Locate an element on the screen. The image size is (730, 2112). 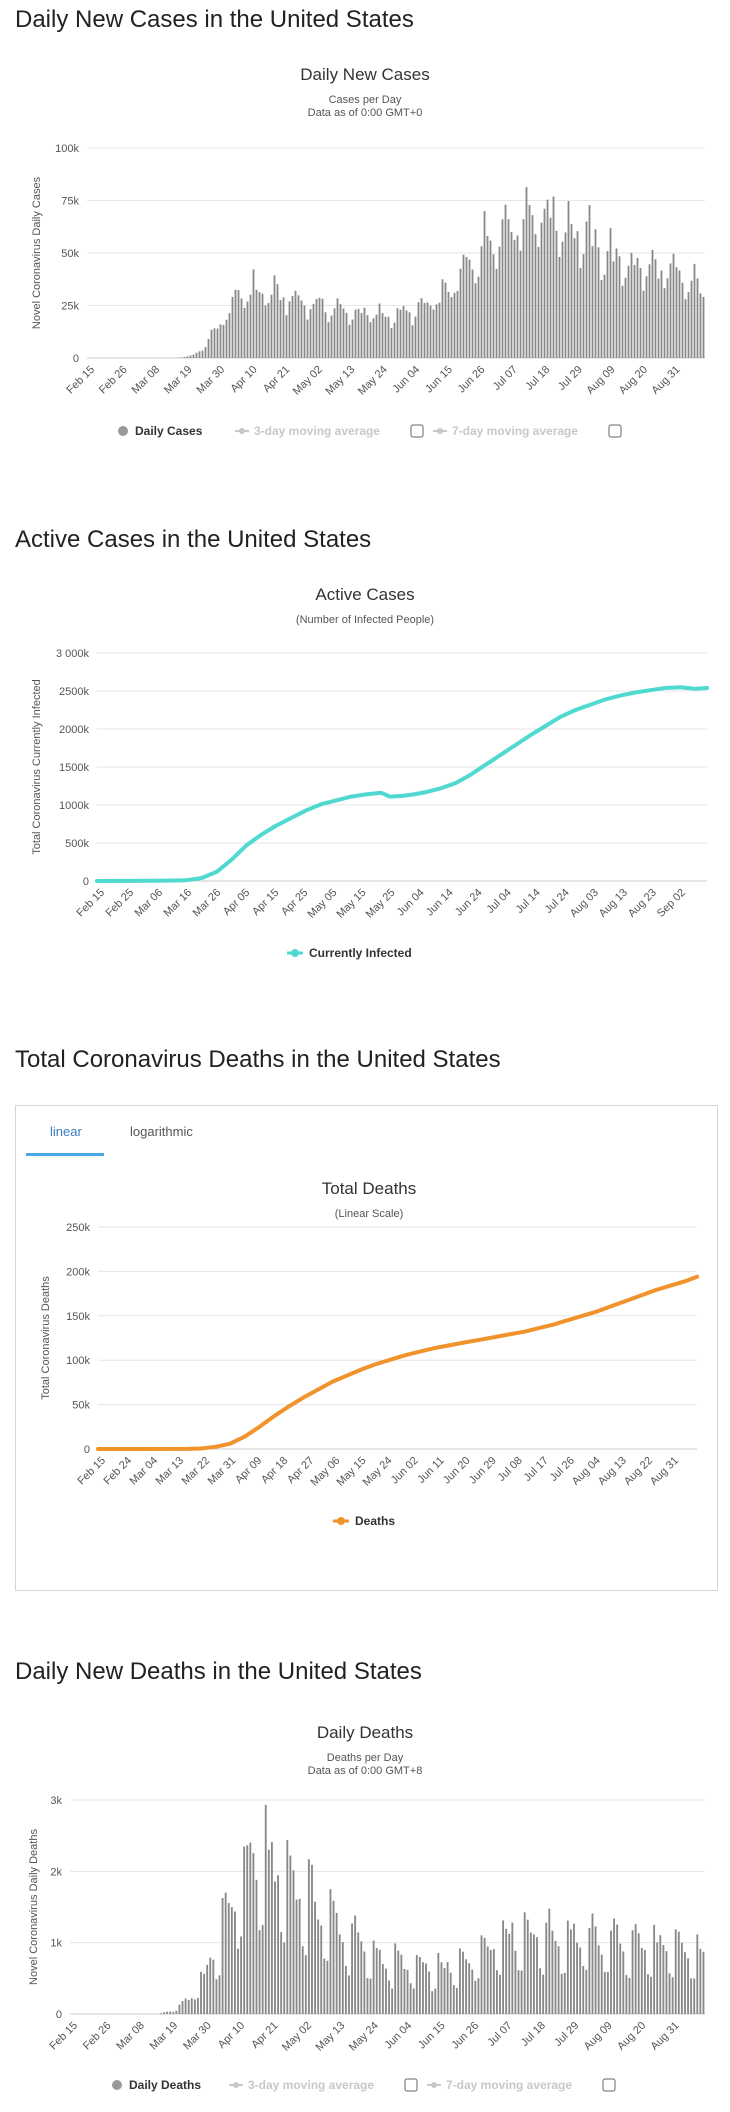
legend-circle-icon is located at coordinates (123, 431).